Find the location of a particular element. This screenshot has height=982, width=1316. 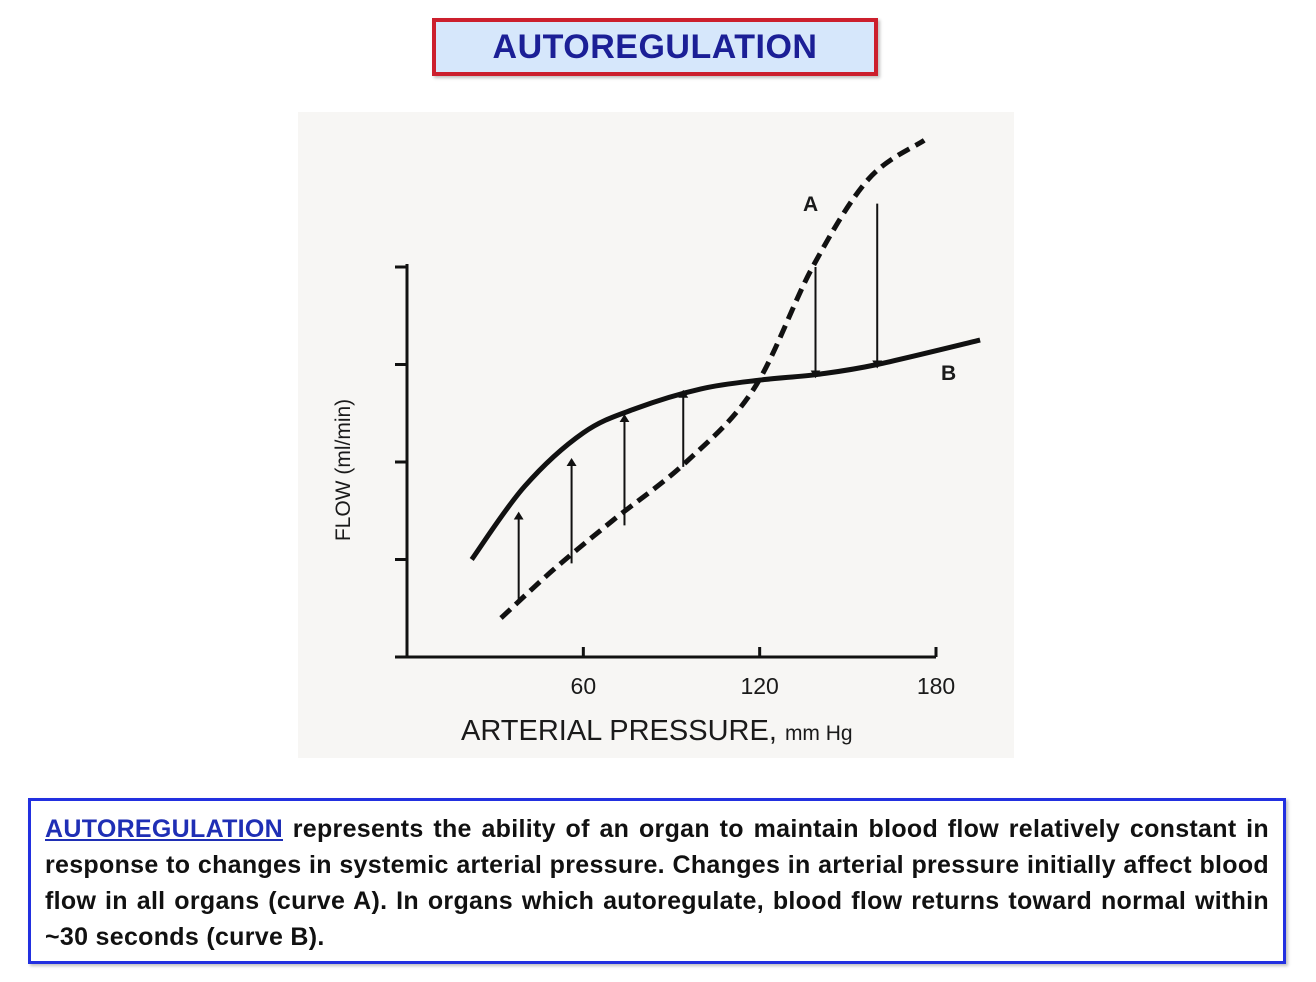

title-box: AUTOREGULATION is located at coordinates (655, 47).